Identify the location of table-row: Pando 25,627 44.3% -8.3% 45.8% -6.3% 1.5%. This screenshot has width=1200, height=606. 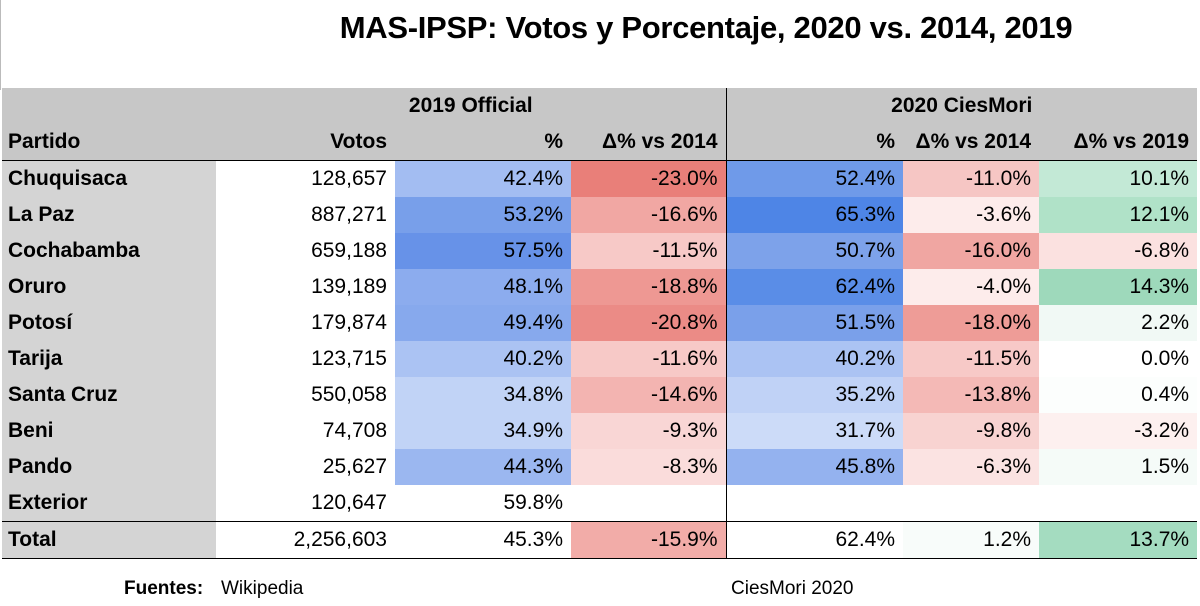
(600, 467).